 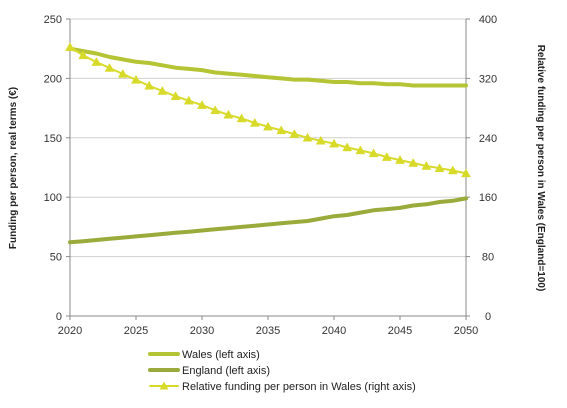 What do you see at coordinates (202, 331) in the screenshot?
I see `x-tick-label-2: 2030` at bounding box center [202, 331].